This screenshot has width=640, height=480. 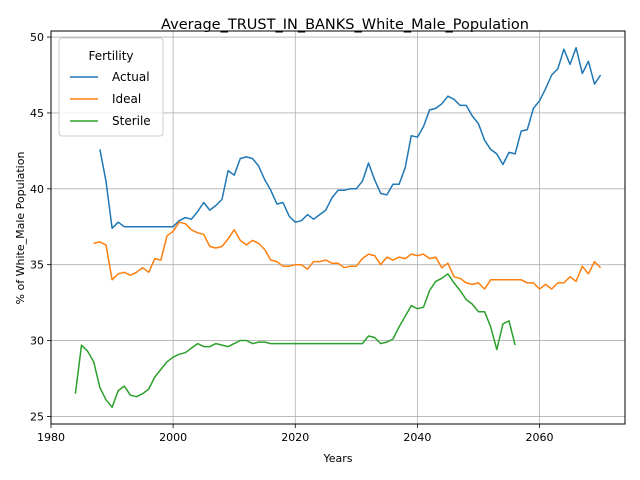 I want to click on legend-box, so click(x=111, y=87).